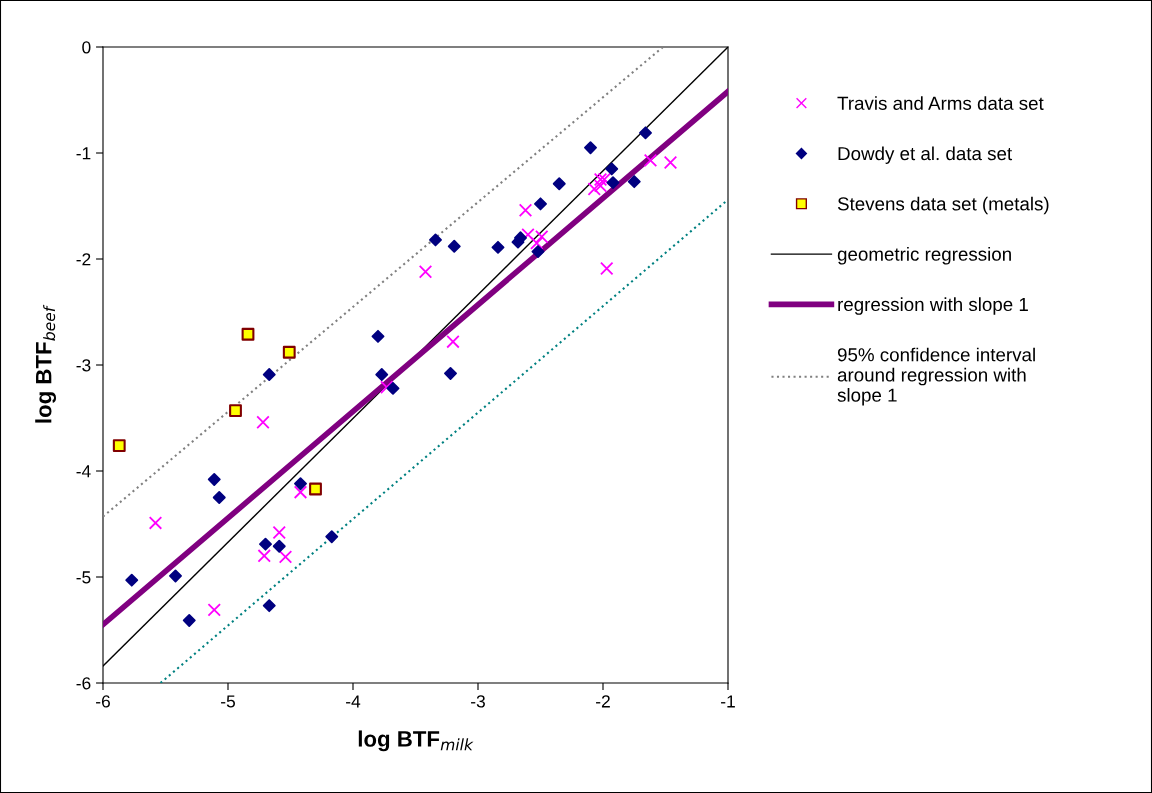 This screenshot has width=1152, height=793. I want to click on y-tick-label: 0, so click(86, 47).